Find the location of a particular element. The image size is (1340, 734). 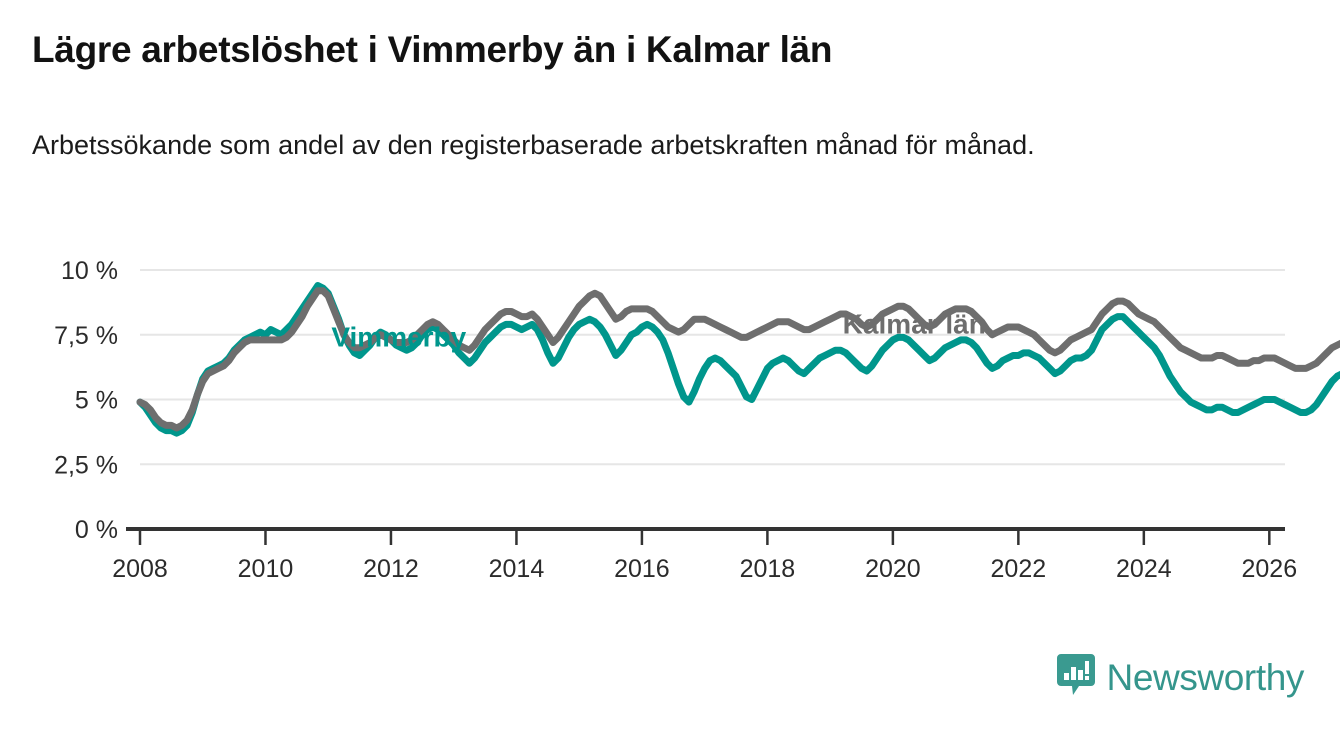

x-axis-tick-label: 2014 is located at coordinates (517, 569).